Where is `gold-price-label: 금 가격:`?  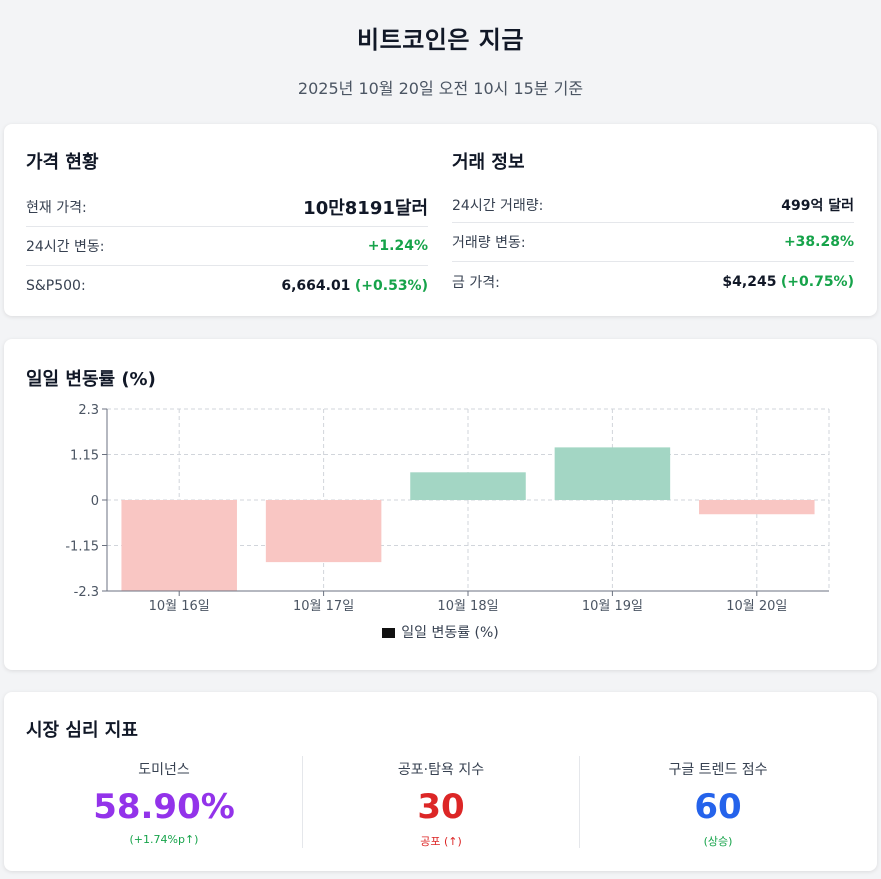 gold-price-label: 금 가격: is located at coordinates (476, 283).